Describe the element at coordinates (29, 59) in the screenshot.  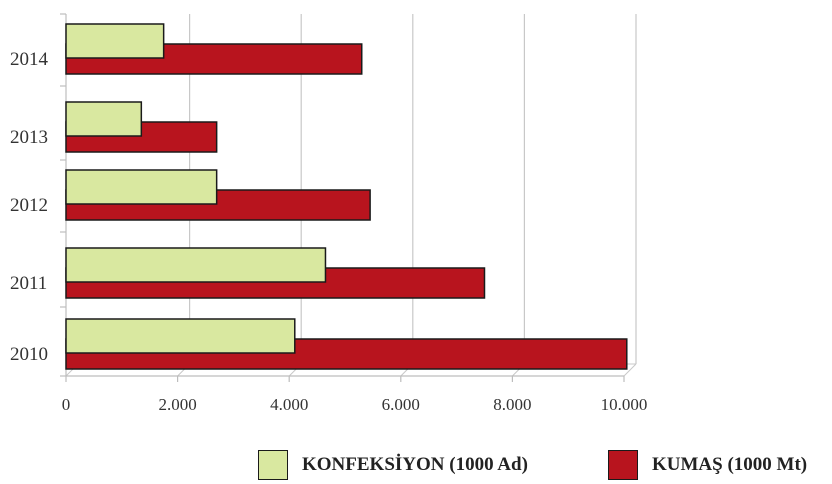
I see `y-tick-label-2014: 2014` at that location.